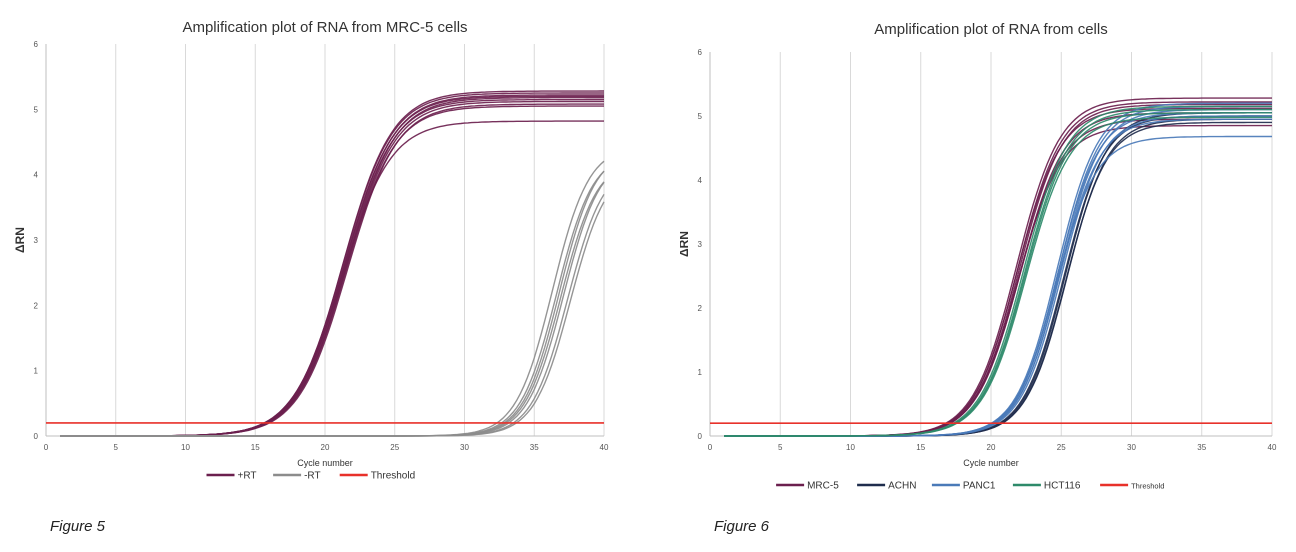 The height and width of the screenshot is (552, 1296). What do you see at coordinates (312, 476) in the screenshot?
I see `legend-label-rt: -RT` at bounding box center [312, 476].